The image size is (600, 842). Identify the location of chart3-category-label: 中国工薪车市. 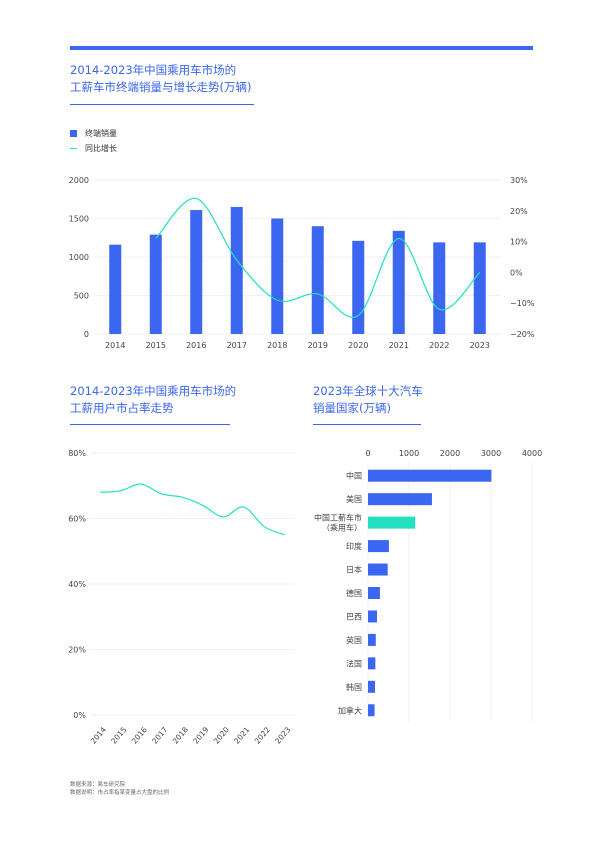
(338, 518).